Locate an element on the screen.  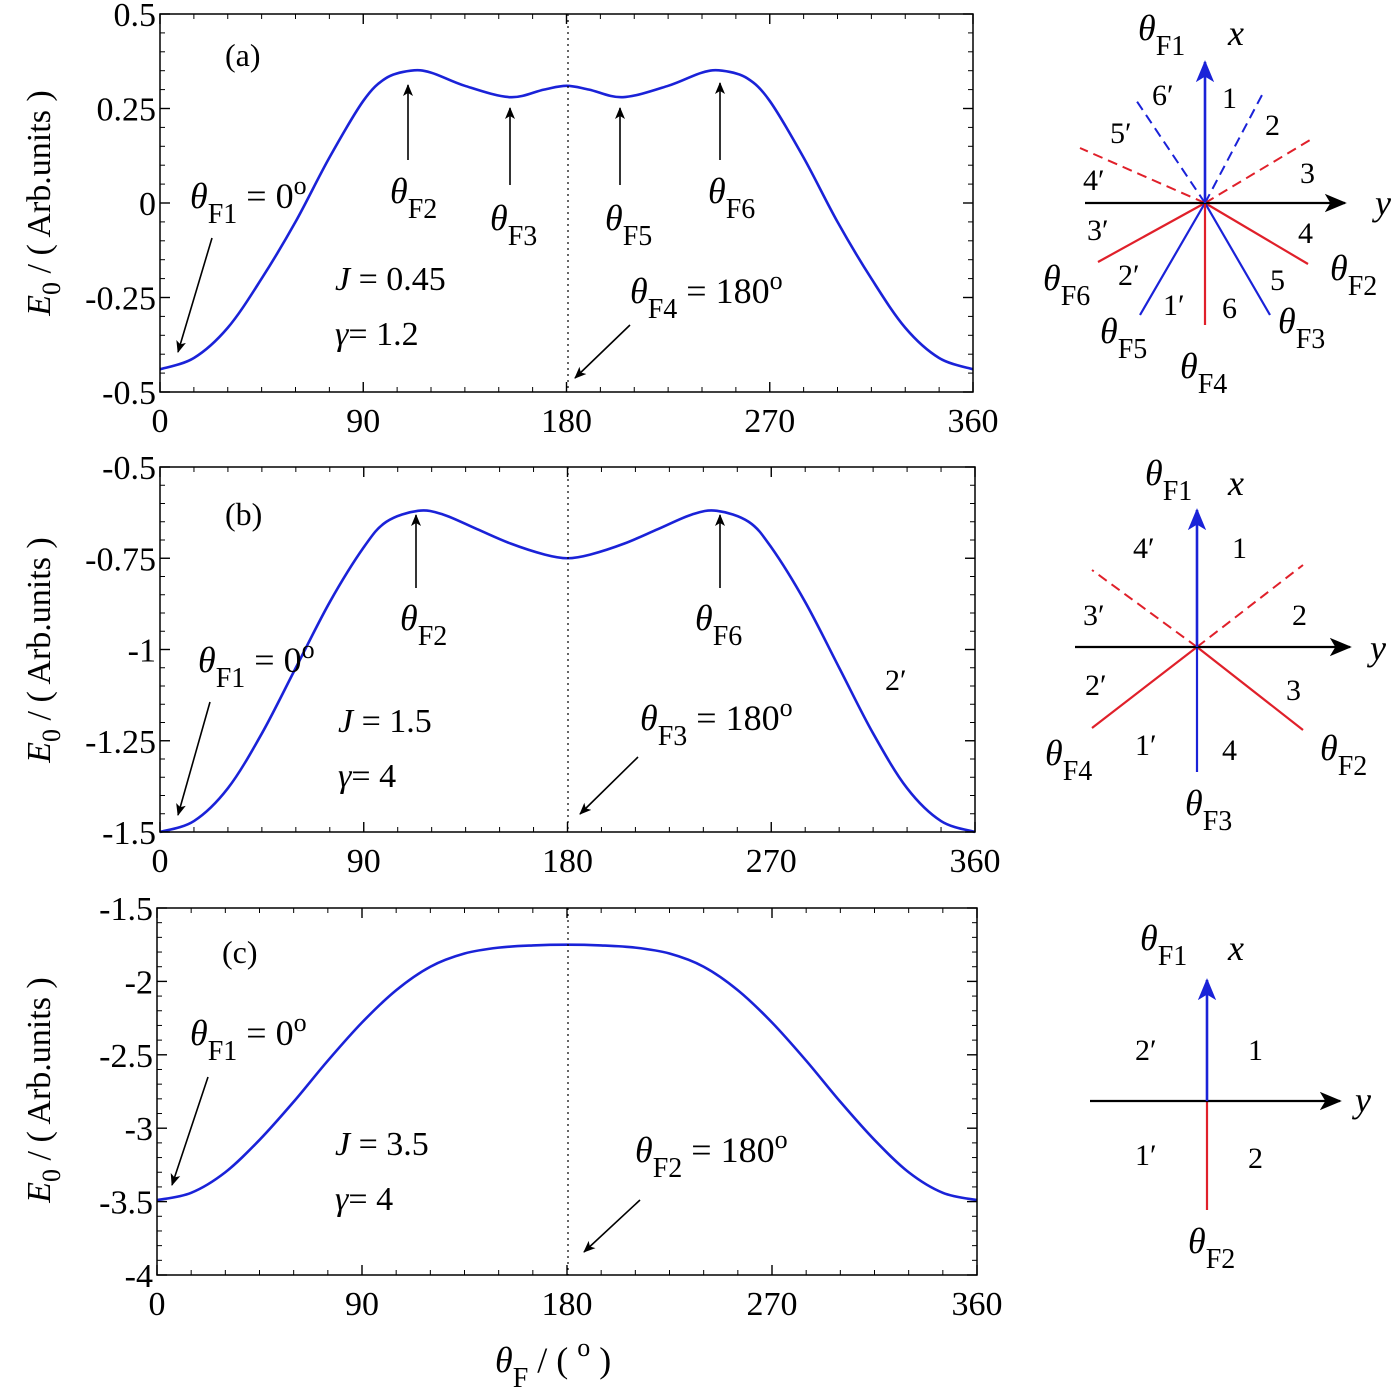
panel-c-ytick-label: -1.5 is located at coordinates (126, 909).